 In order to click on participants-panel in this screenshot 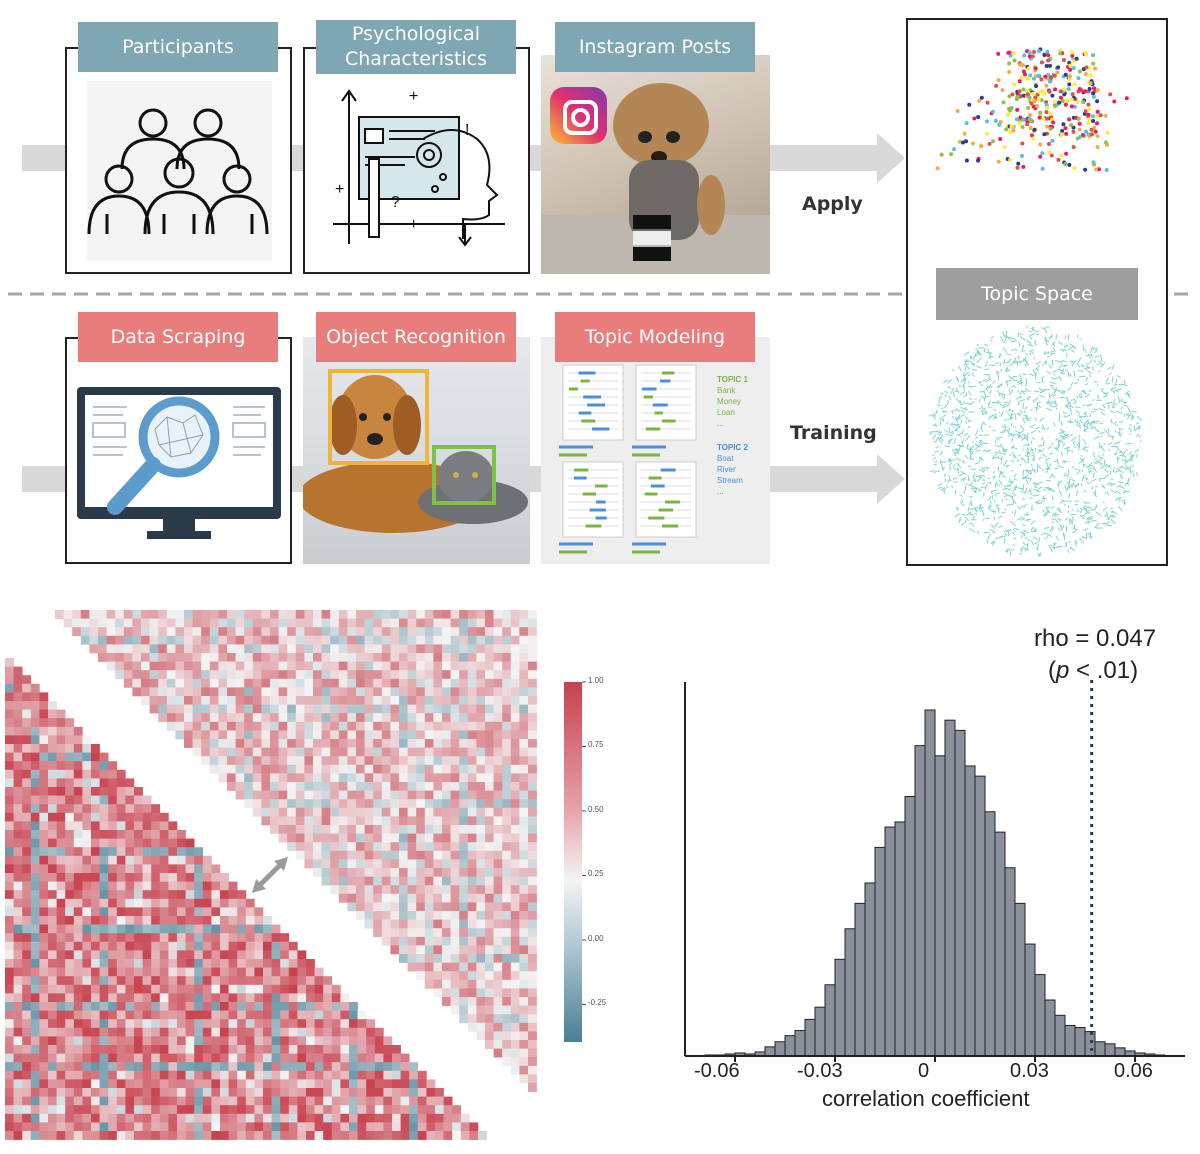, I will do `click(178, 160)`.